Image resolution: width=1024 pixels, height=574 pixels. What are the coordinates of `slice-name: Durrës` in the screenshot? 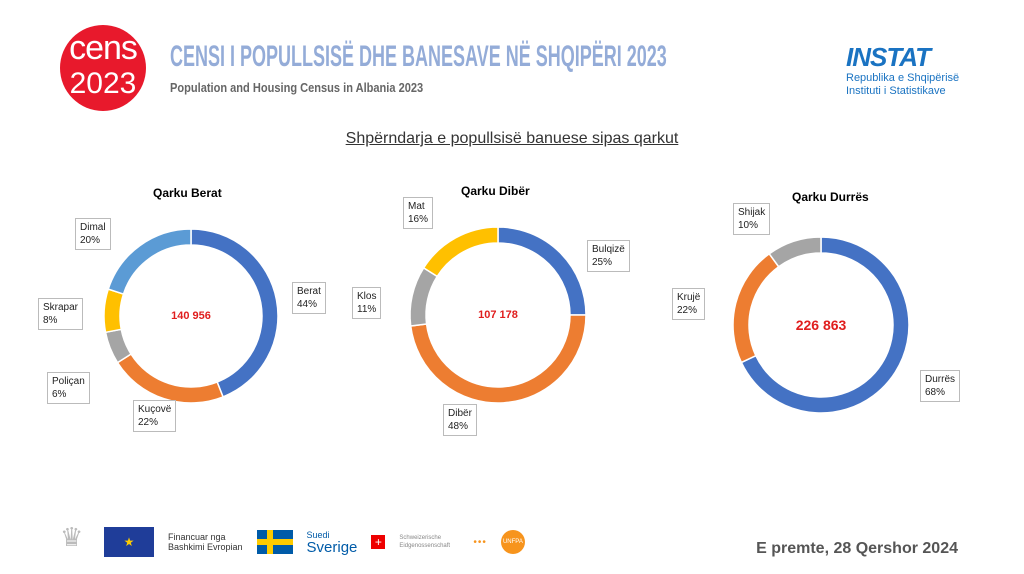 It's located at (940, 379).